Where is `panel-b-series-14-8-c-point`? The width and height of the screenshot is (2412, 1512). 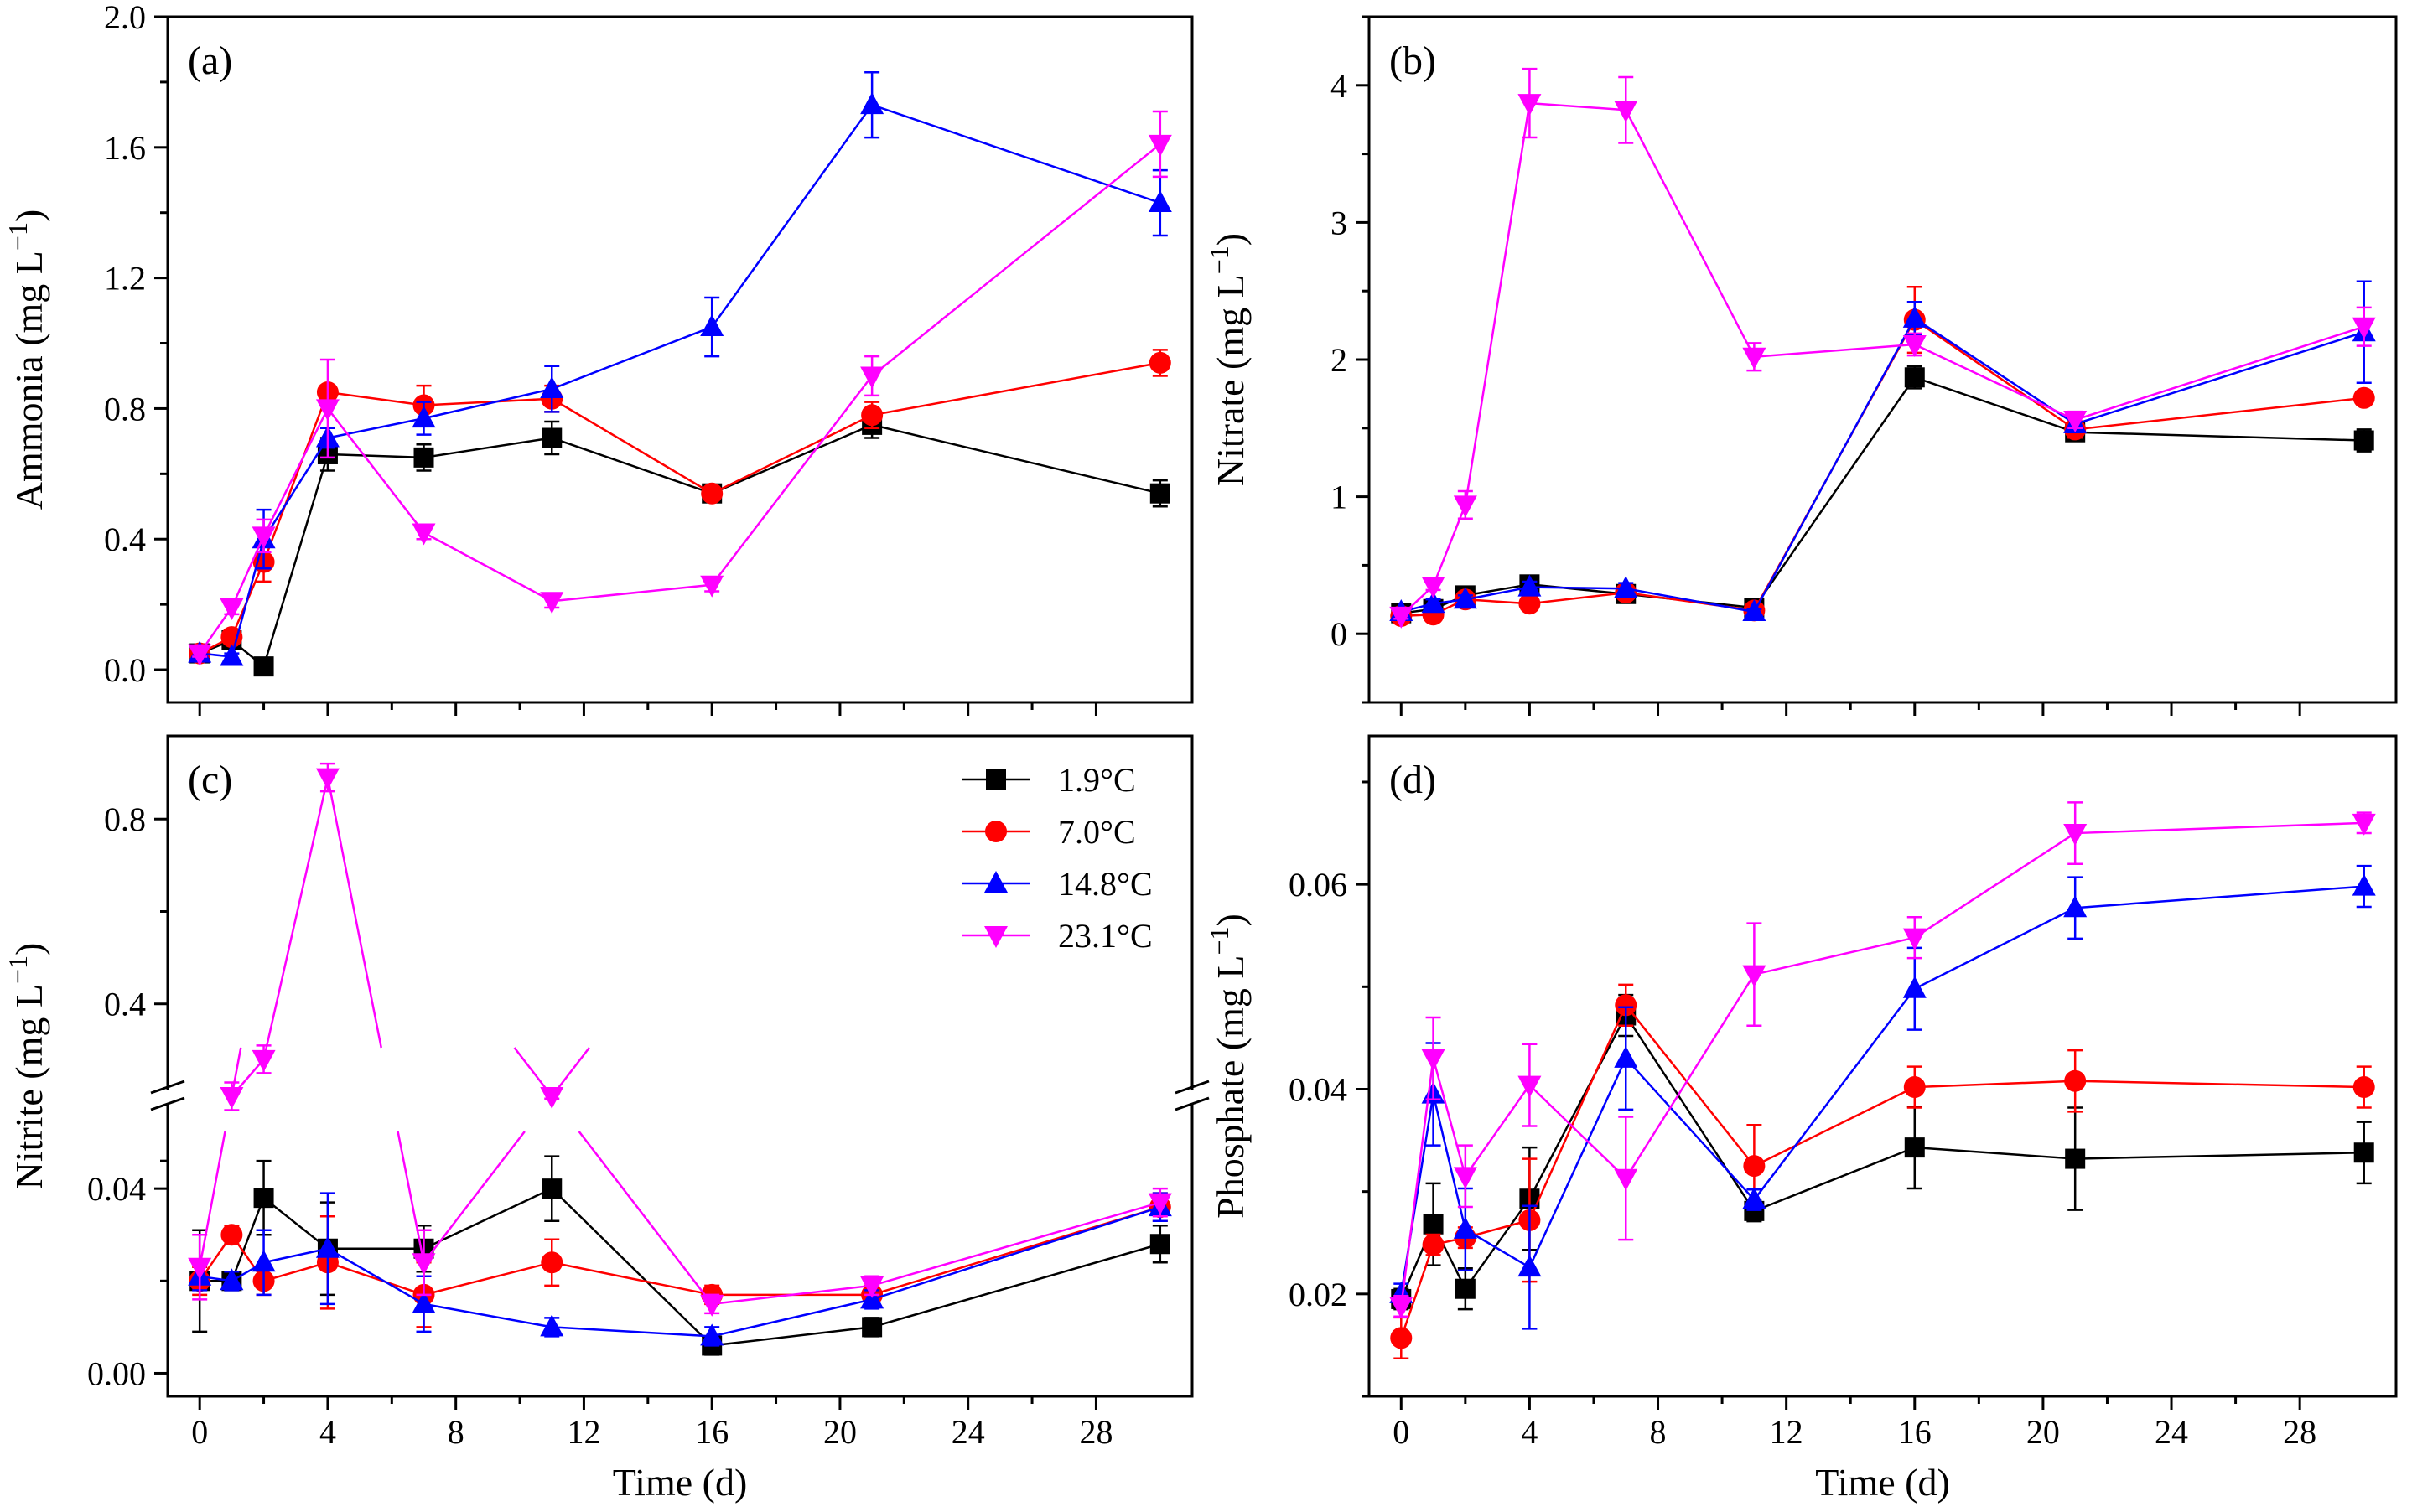 panel-b-series-14-8-c-point is located at coordinates (1529, 585).